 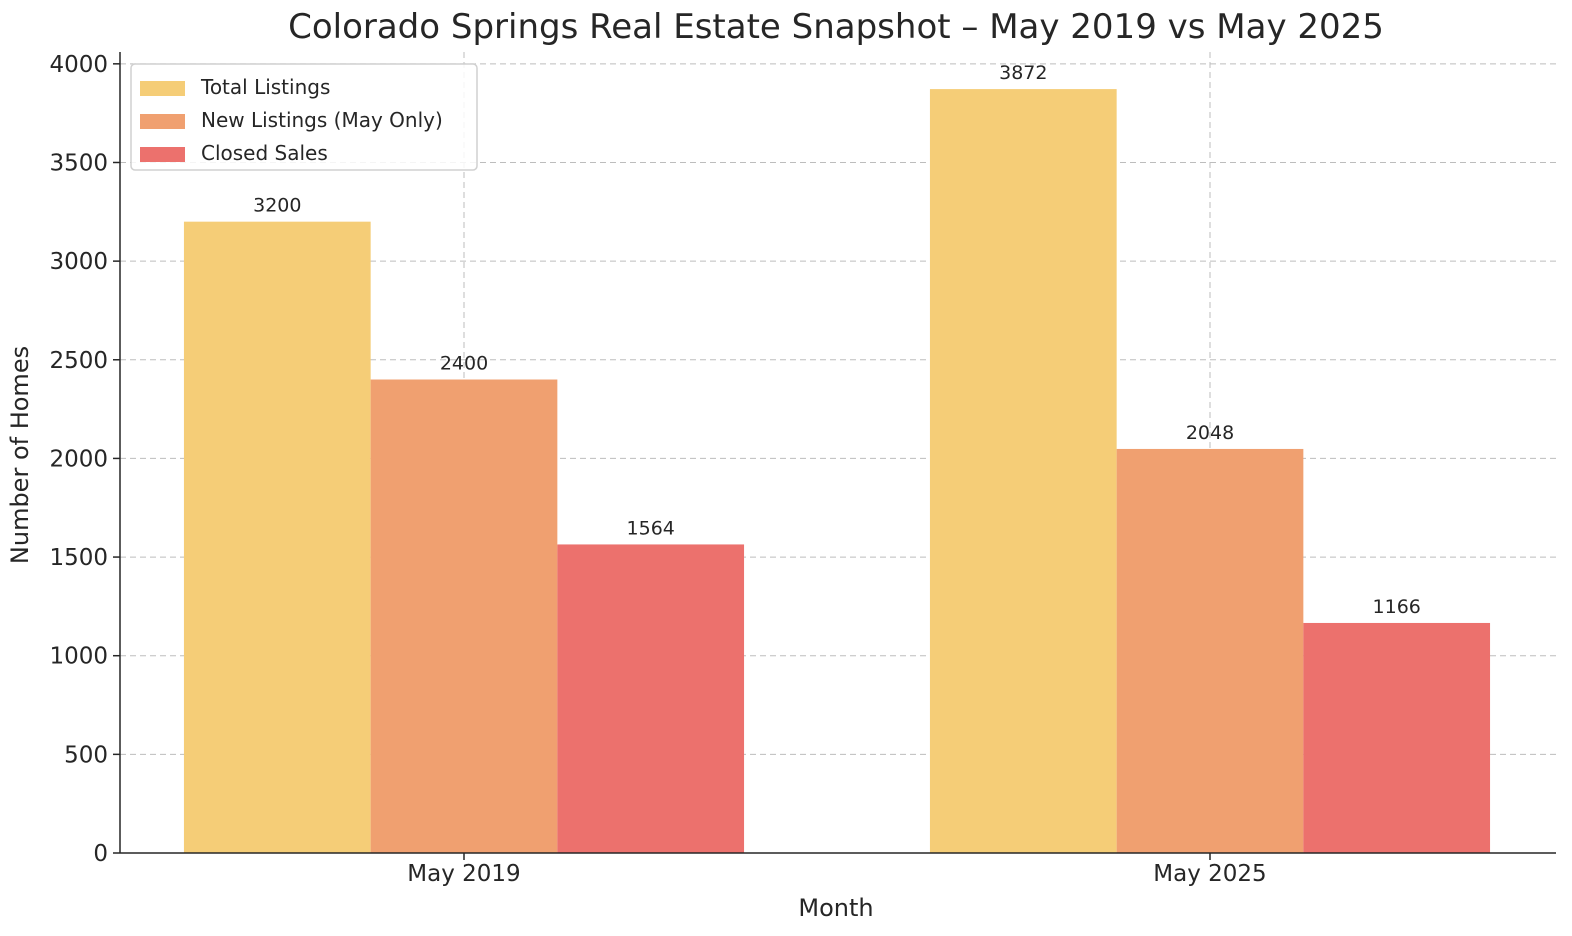 What do you see at coordinates (86, 755) in the screenshot?
I see `y-tick-label: 500` at bounding box center [86, 755].